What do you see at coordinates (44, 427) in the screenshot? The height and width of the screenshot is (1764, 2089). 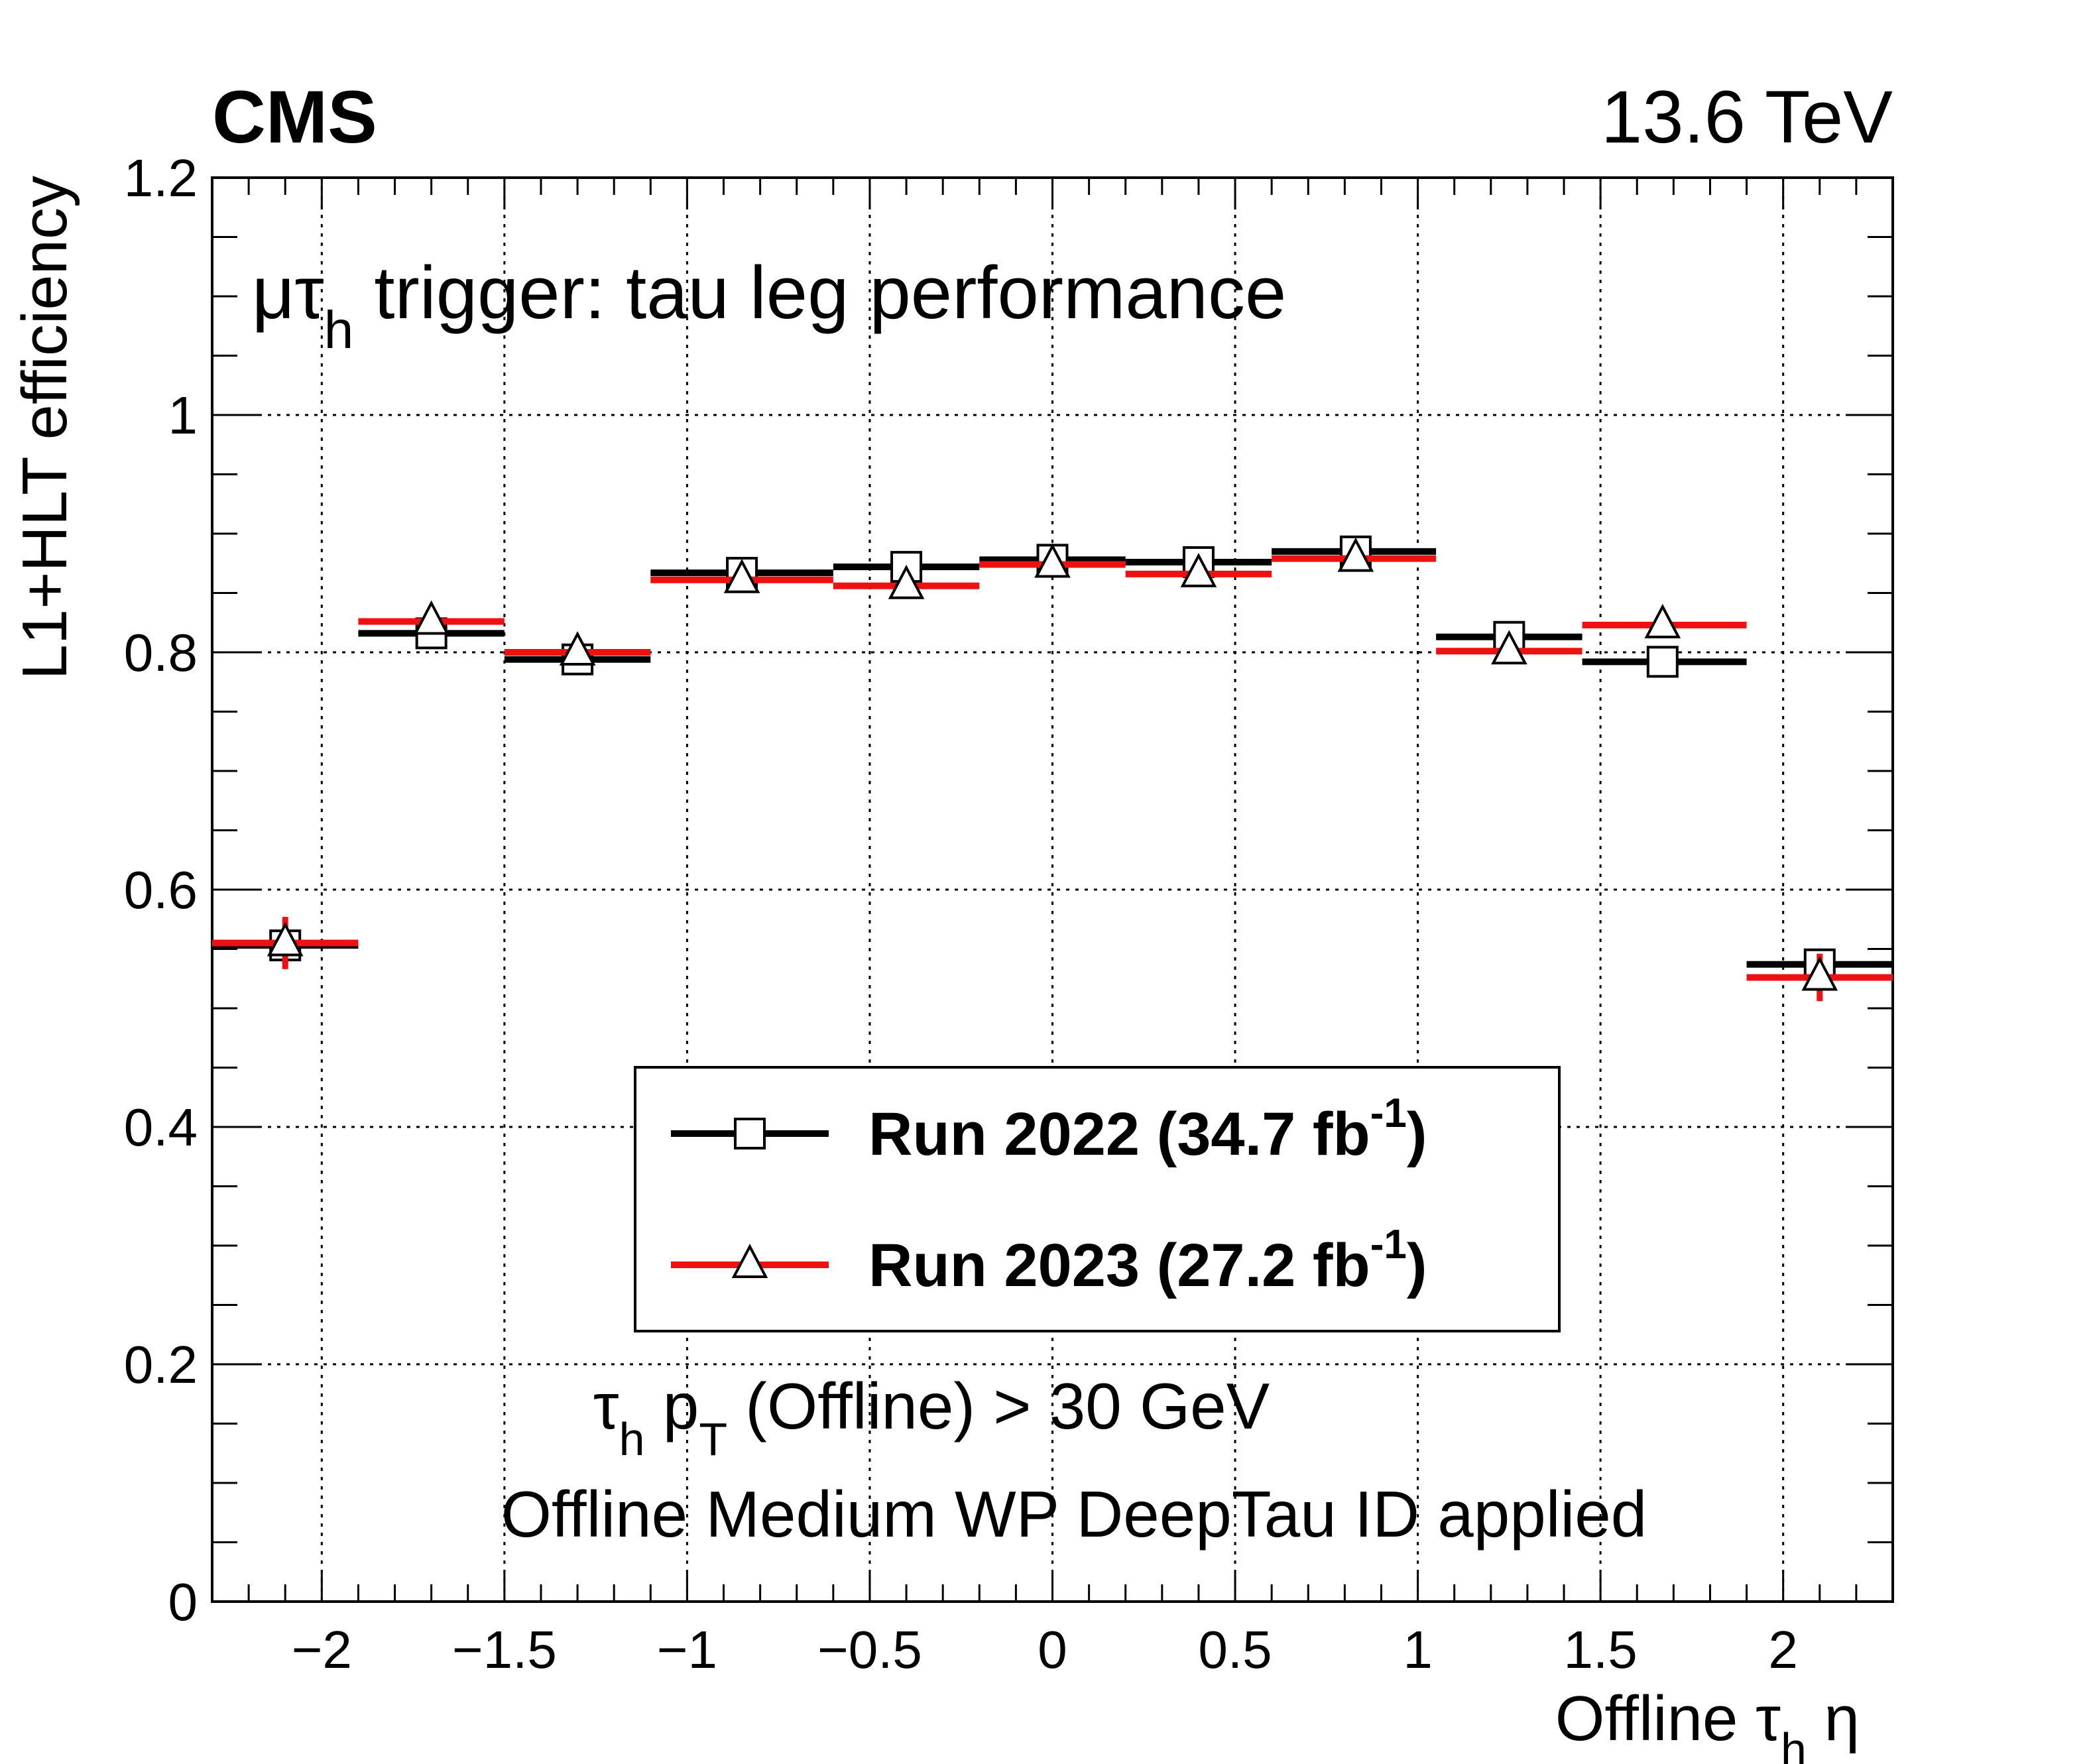 I see `y-axis-title: L1+HLT efficiency` at bounding box center [44, 427].